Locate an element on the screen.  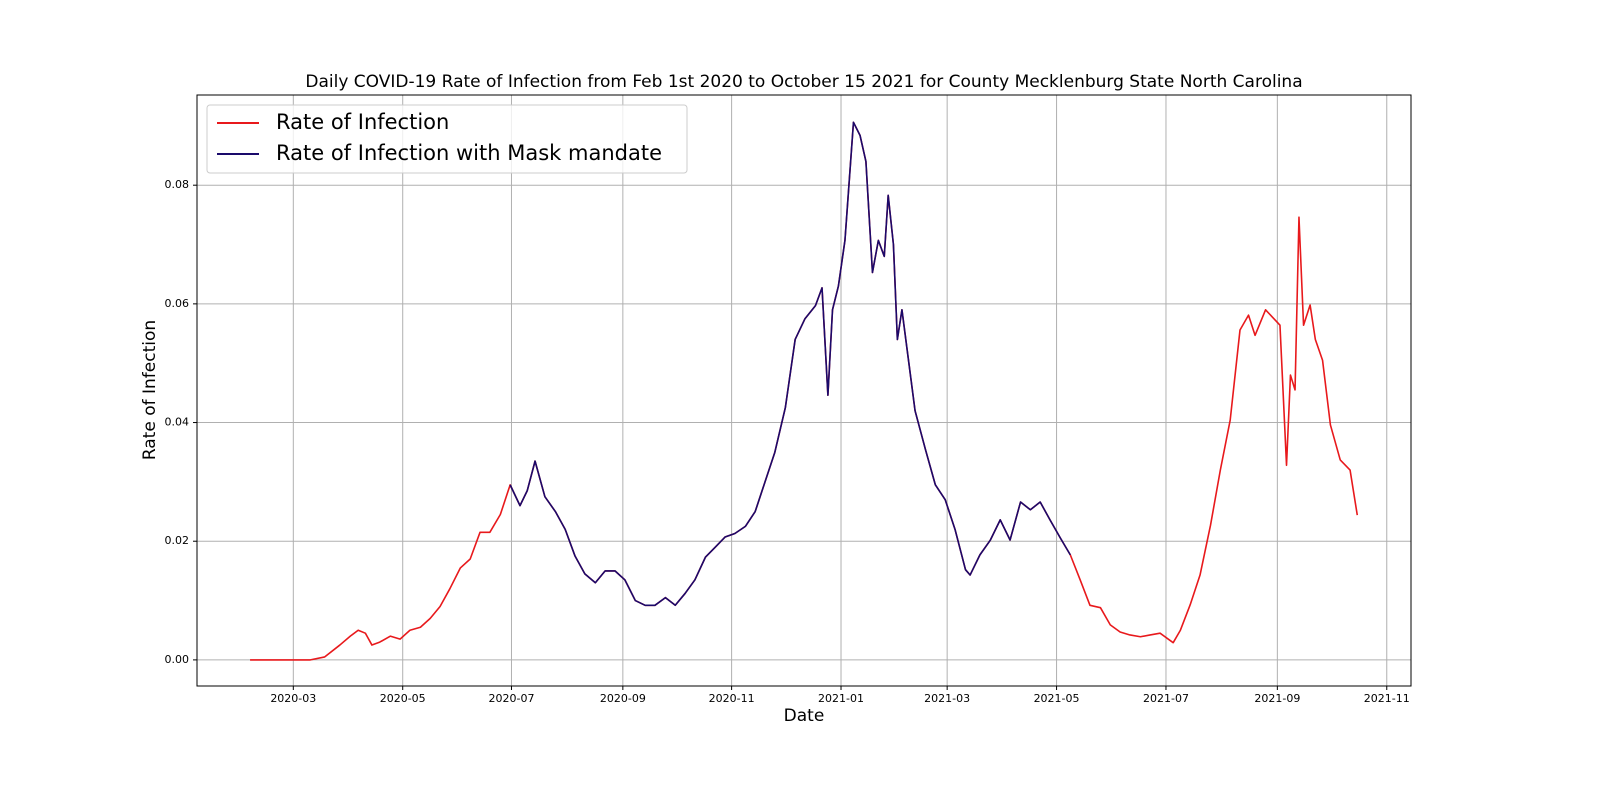
legend-box is located at coordinates (447, 139).